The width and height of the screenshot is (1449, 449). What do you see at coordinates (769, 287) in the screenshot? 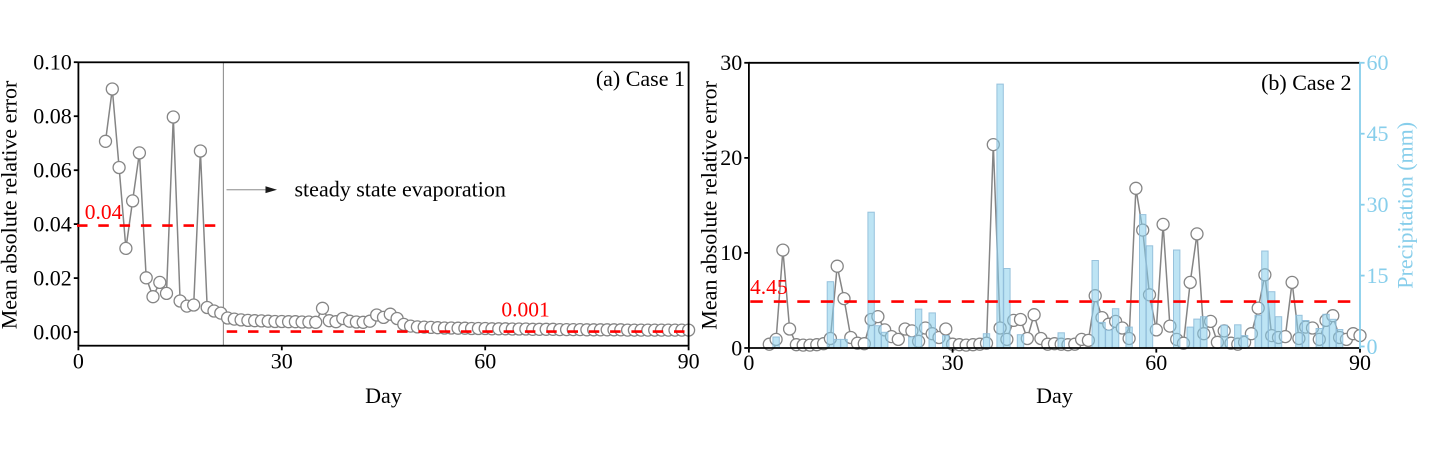
I see `svg-text: 4.45` at bounding box center [769, 287].